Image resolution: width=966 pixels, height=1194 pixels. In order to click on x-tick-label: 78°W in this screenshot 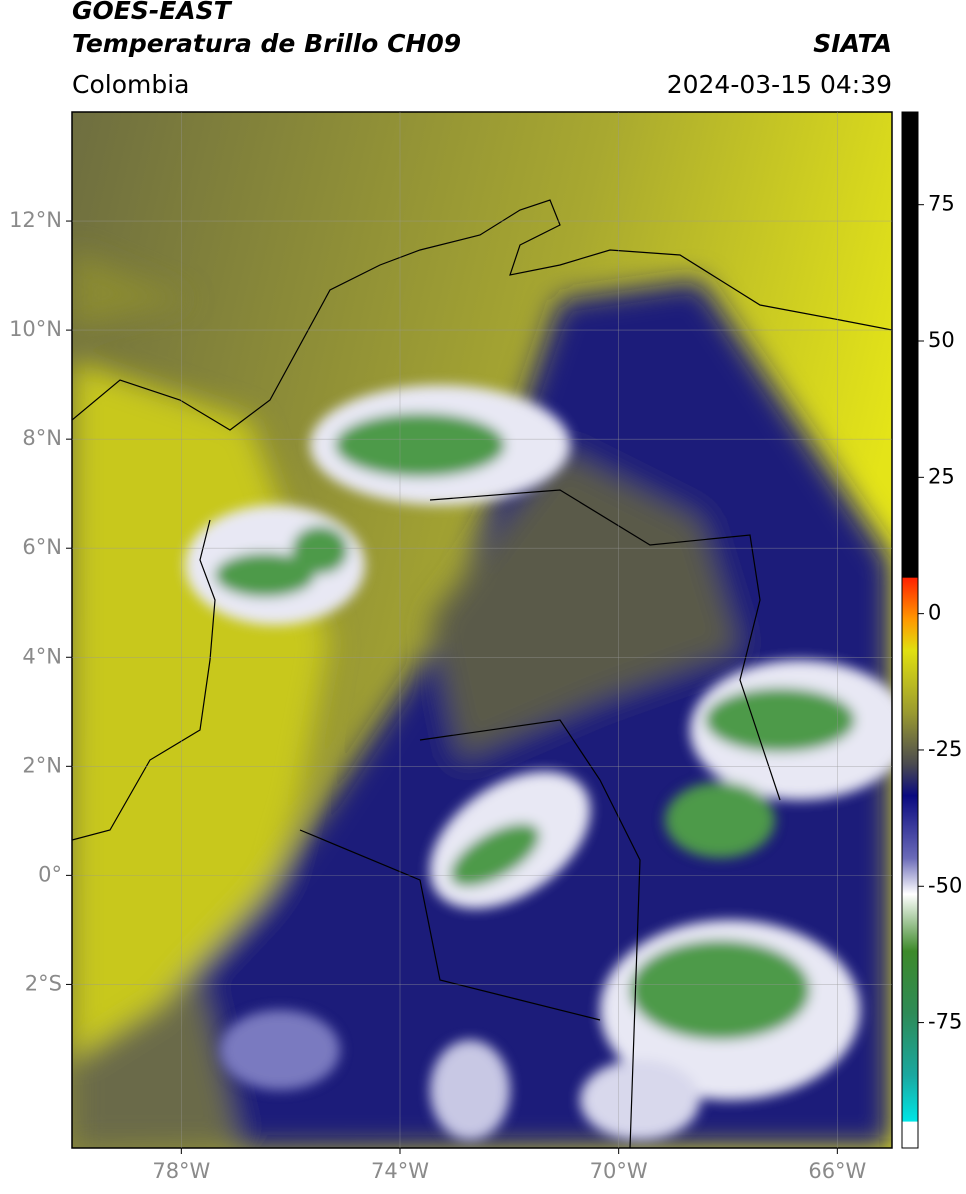, I will do `click(181, 1171)`.